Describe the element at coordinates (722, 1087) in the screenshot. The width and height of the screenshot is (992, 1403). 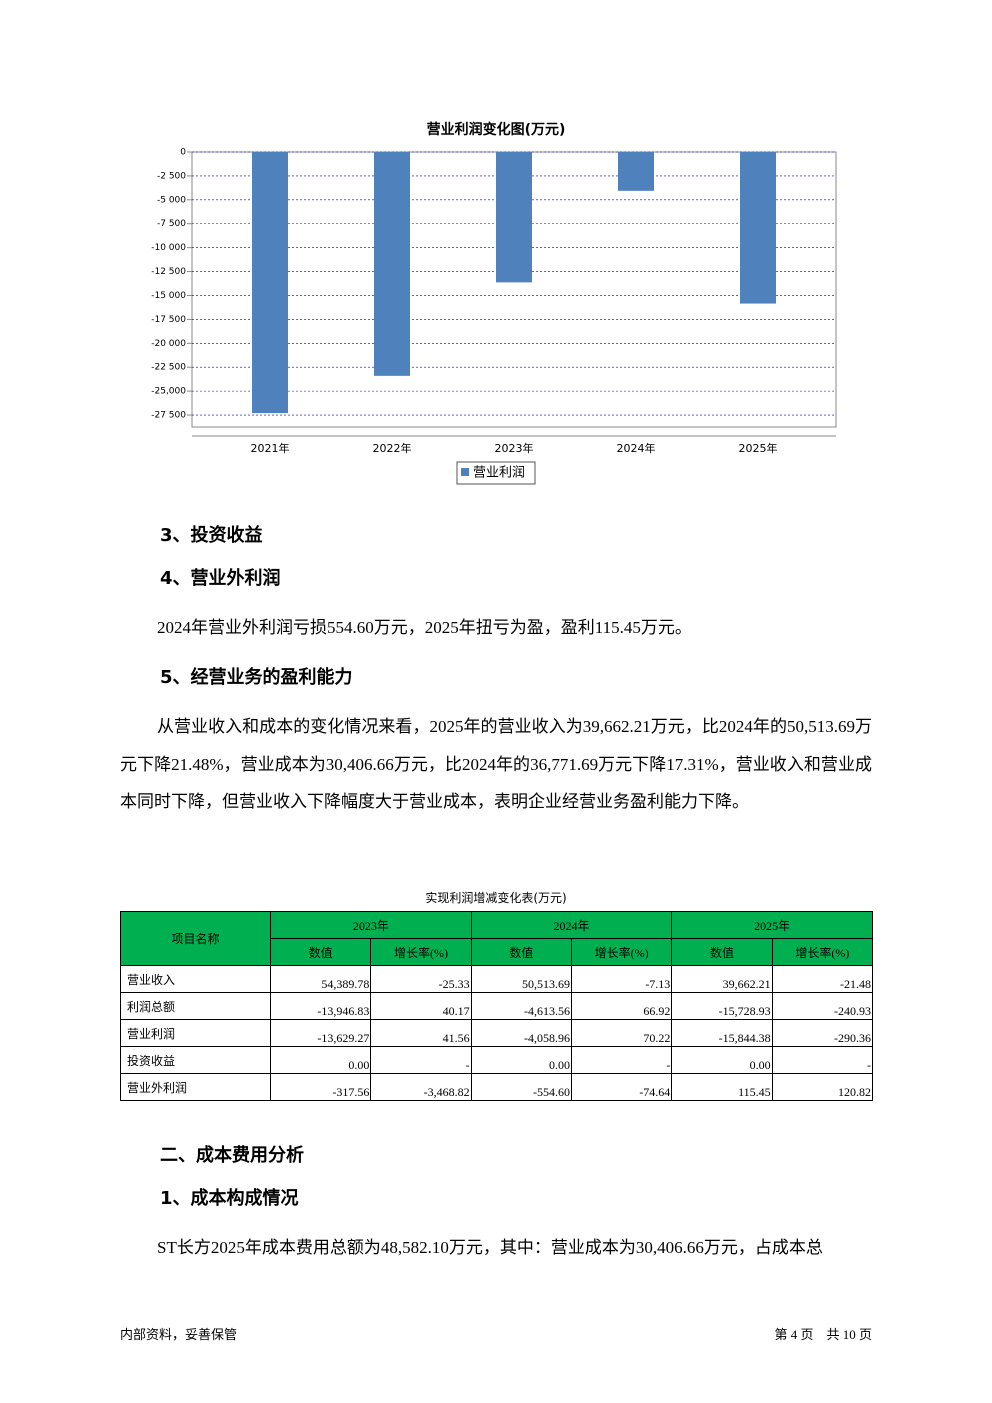
I see `table-cell: 115.45` at that location.